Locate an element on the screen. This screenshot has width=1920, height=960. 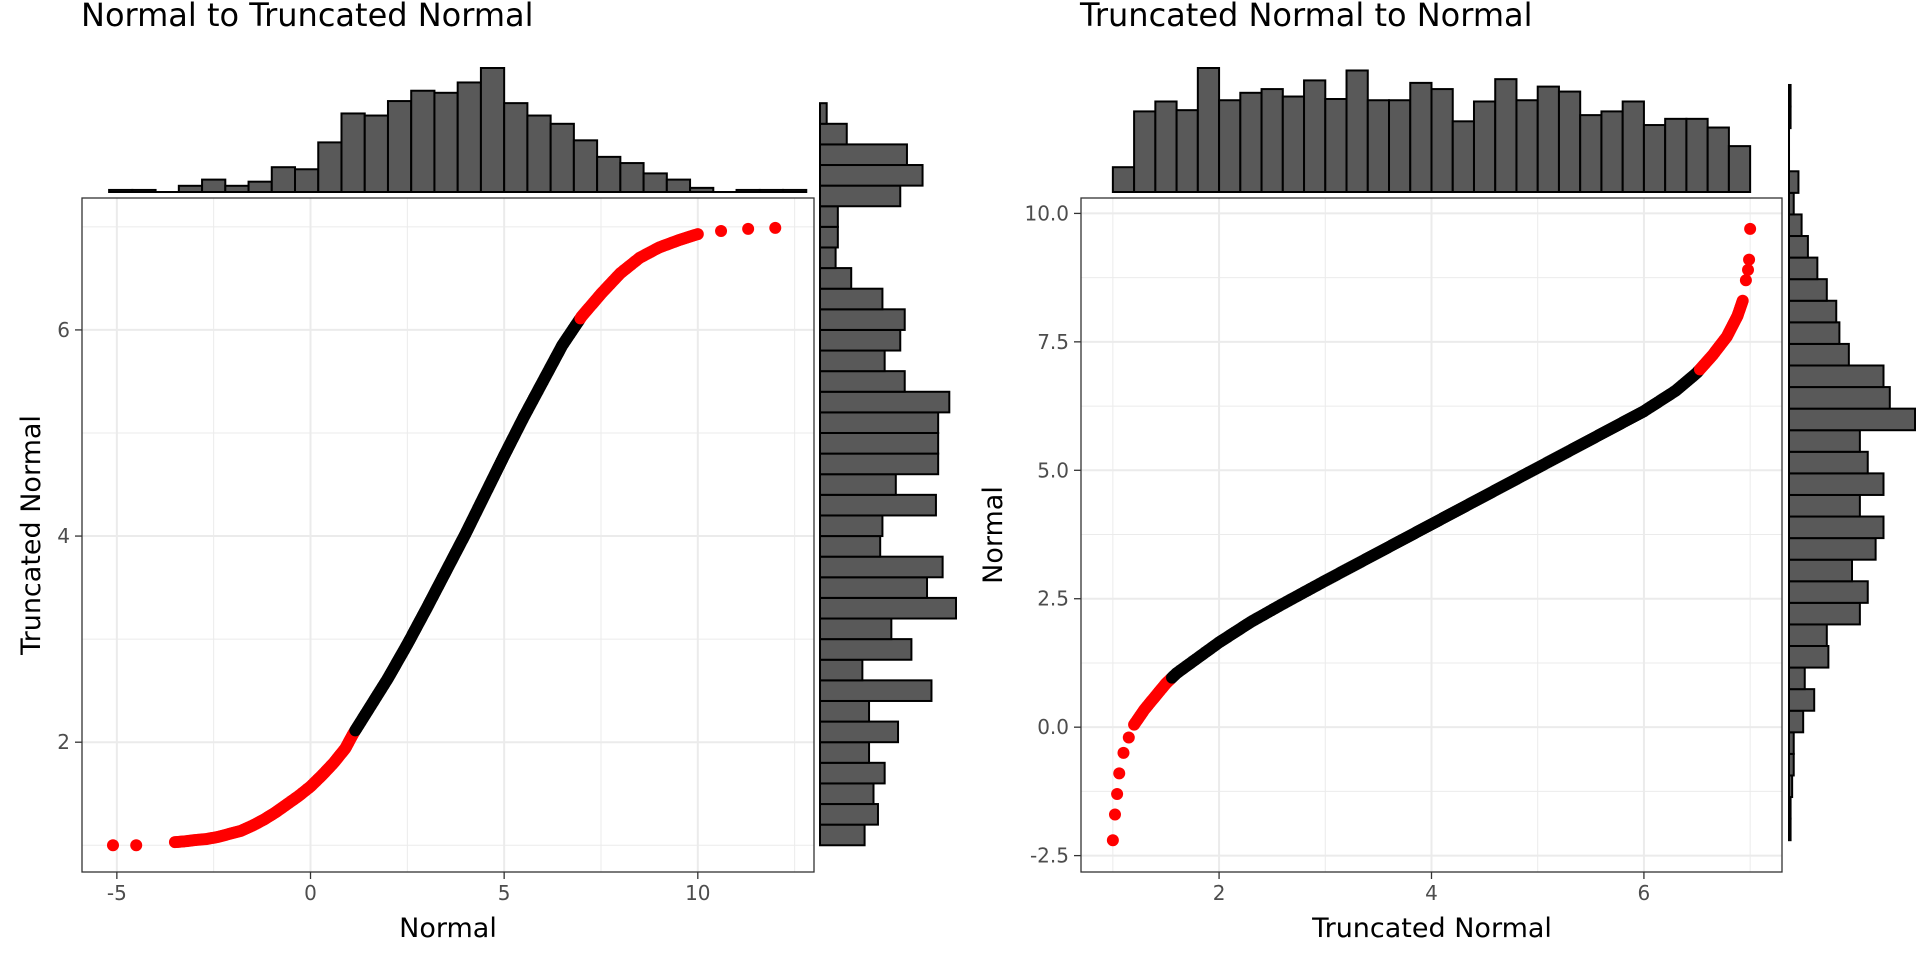
y-tick-label: 4 is located at coordinates (63, 536).